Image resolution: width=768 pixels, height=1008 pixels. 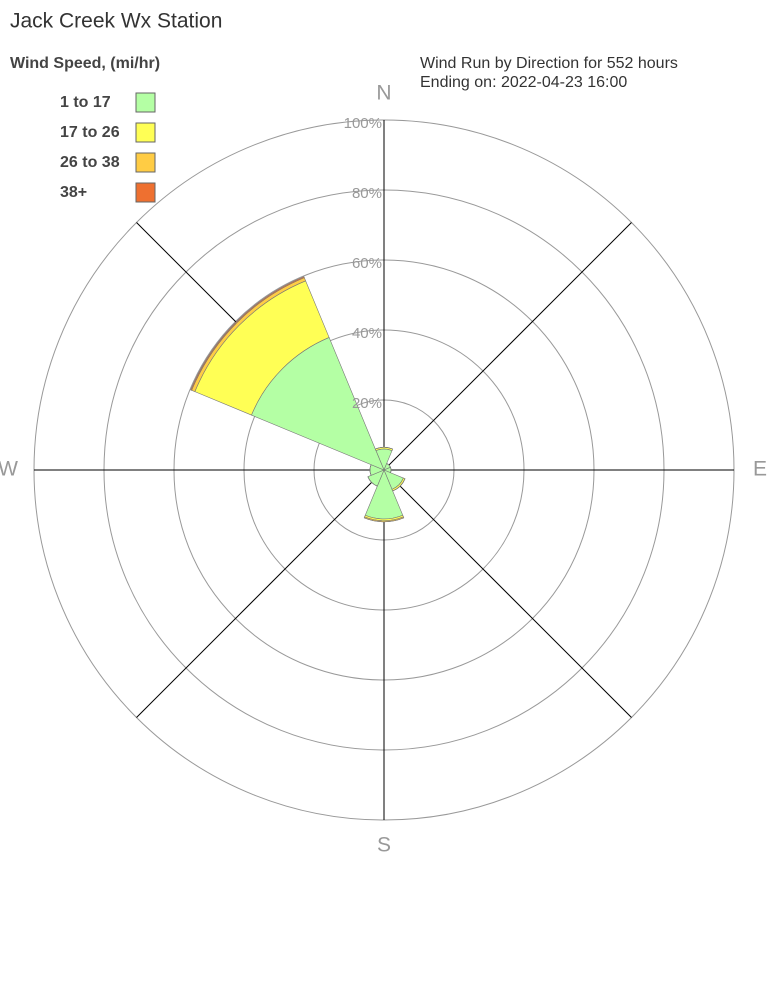 I want to click on subtitle: Wind Run by Direction for 552 hours, so click(x=549, y=63).